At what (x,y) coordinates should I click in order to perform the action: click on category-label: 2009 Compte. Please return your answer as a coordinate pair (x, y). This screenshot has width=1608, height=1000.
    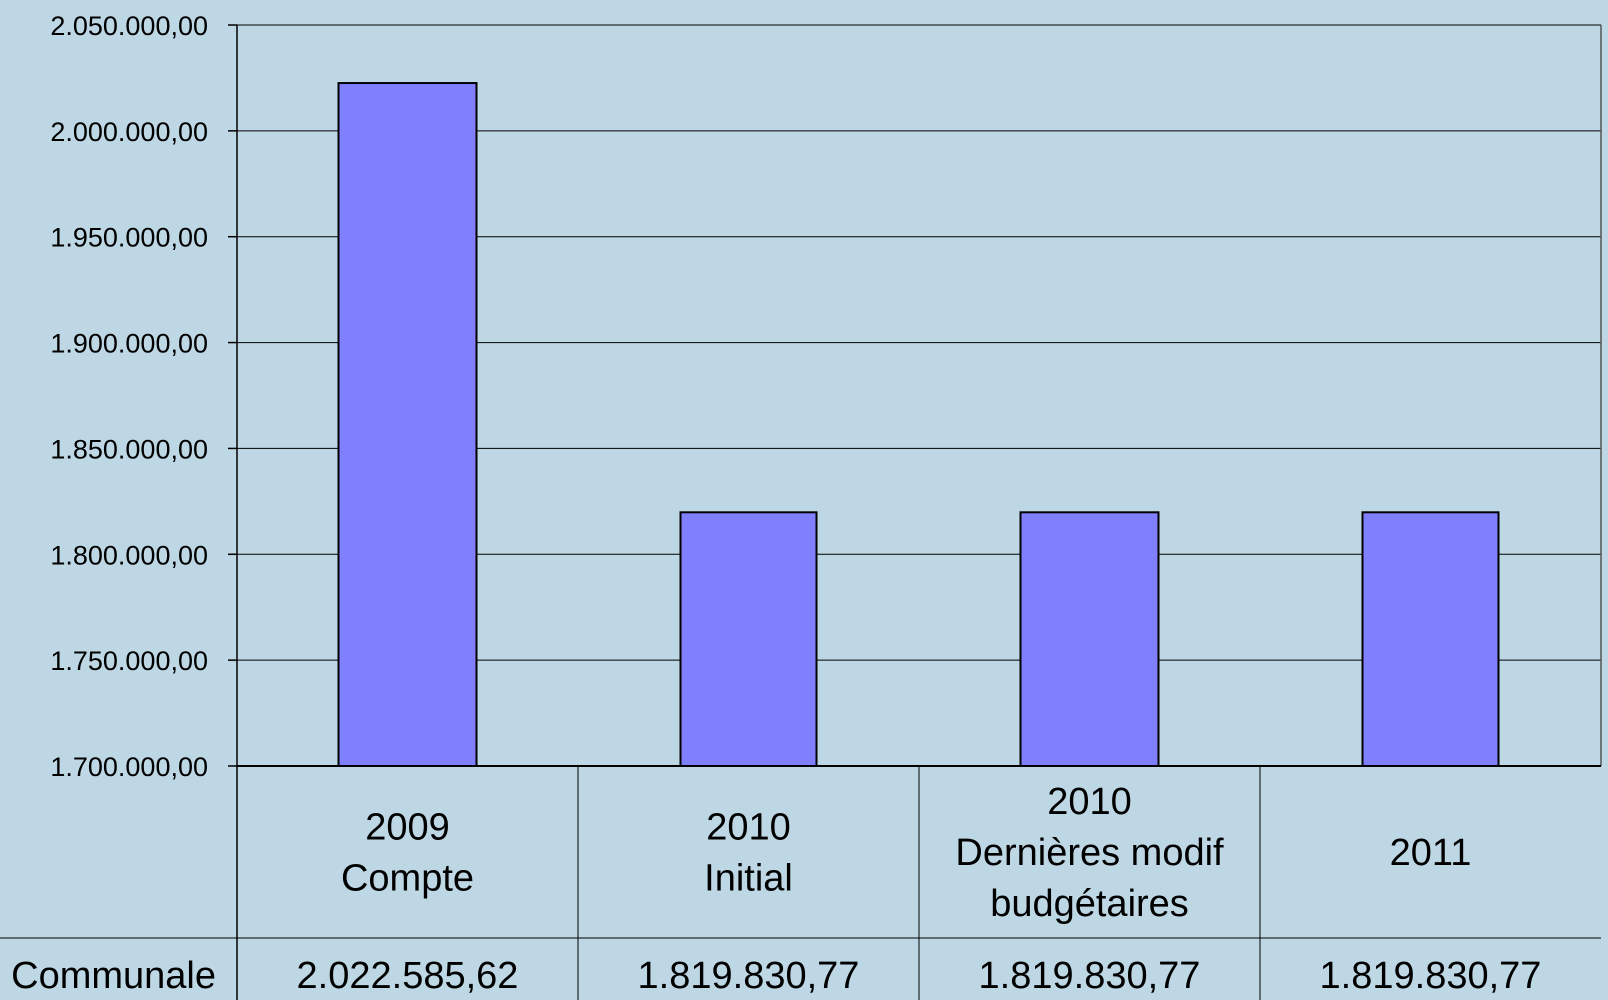
    Looking at the image, I should click on (407, 853).